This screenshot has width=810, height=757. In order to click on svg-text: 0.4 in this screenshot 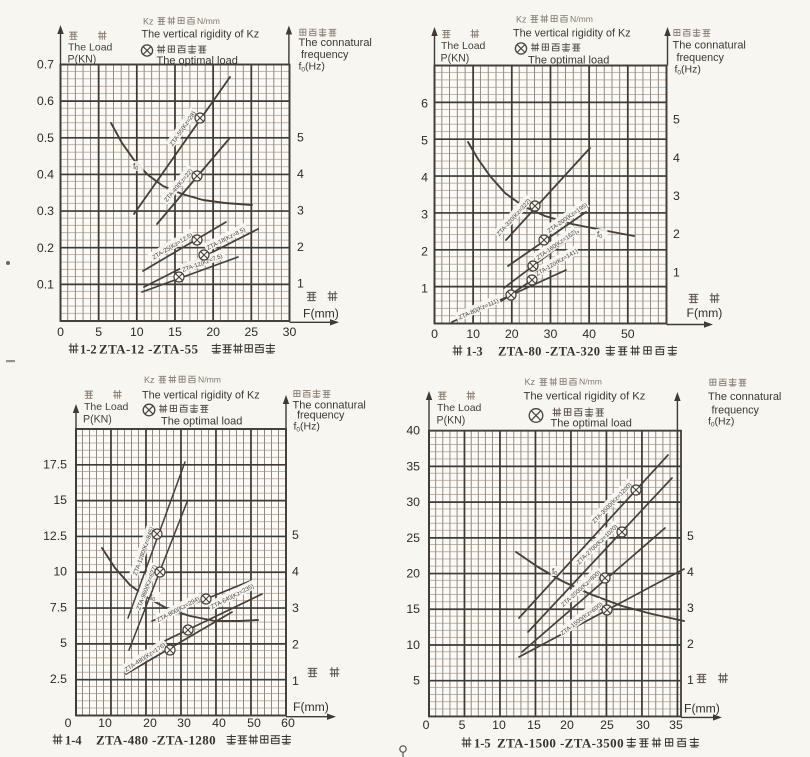, I will do `click(45, 175)`.